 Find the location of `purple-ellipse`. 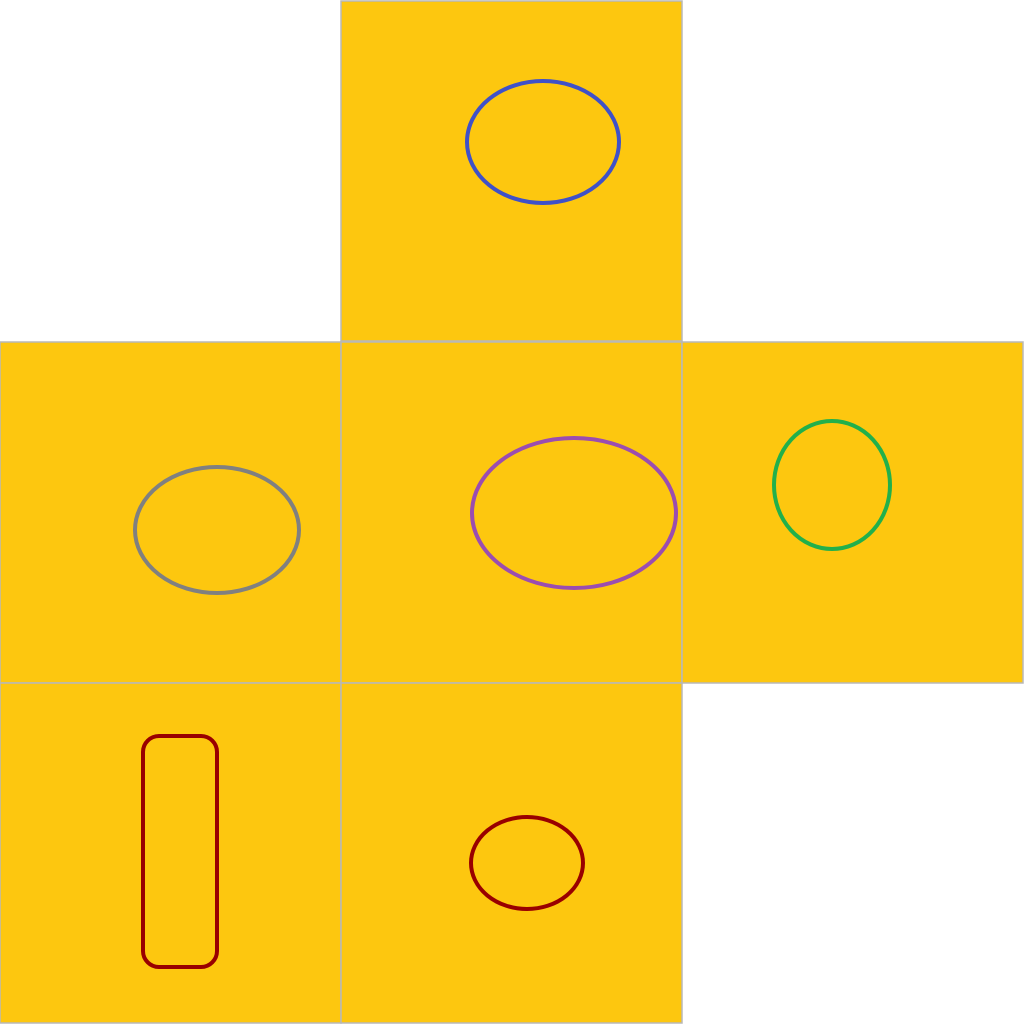

purple-ellipse is located at coordinates (574, 513).